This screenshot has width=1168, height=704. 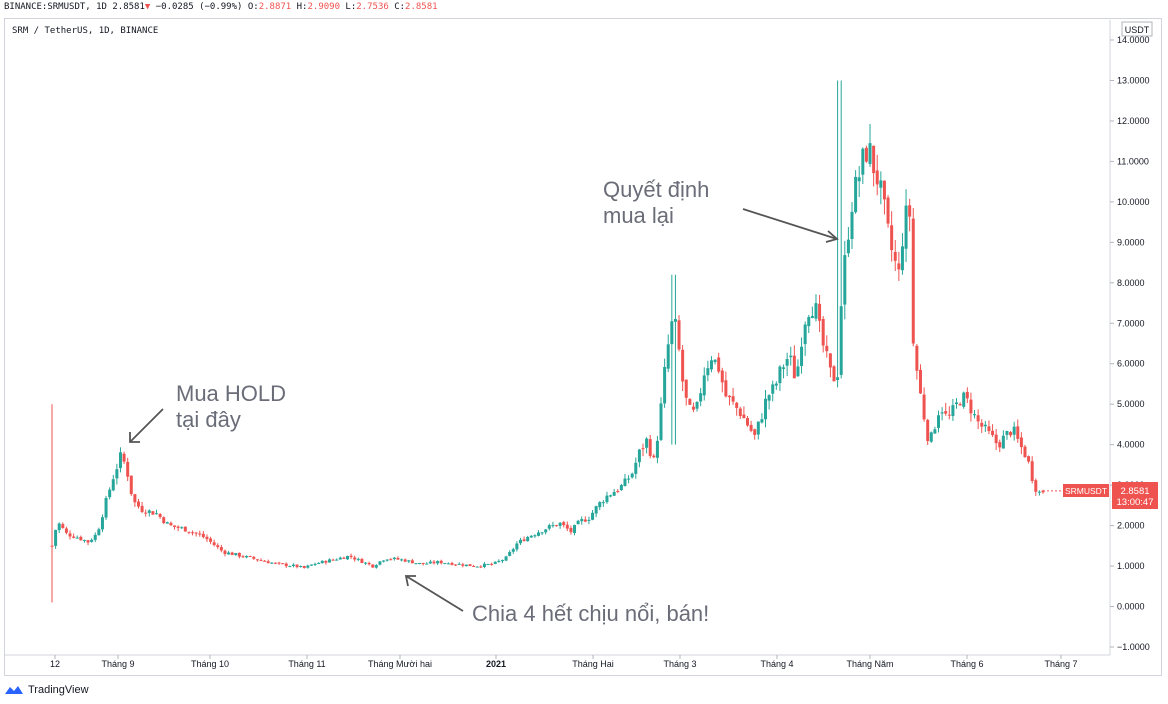 What do you see at coordinates (55, 7) in the screenshot?
I see `symbol-label: BINANCE:SRMUSDT, 1D` at bounding box center [55, 7].